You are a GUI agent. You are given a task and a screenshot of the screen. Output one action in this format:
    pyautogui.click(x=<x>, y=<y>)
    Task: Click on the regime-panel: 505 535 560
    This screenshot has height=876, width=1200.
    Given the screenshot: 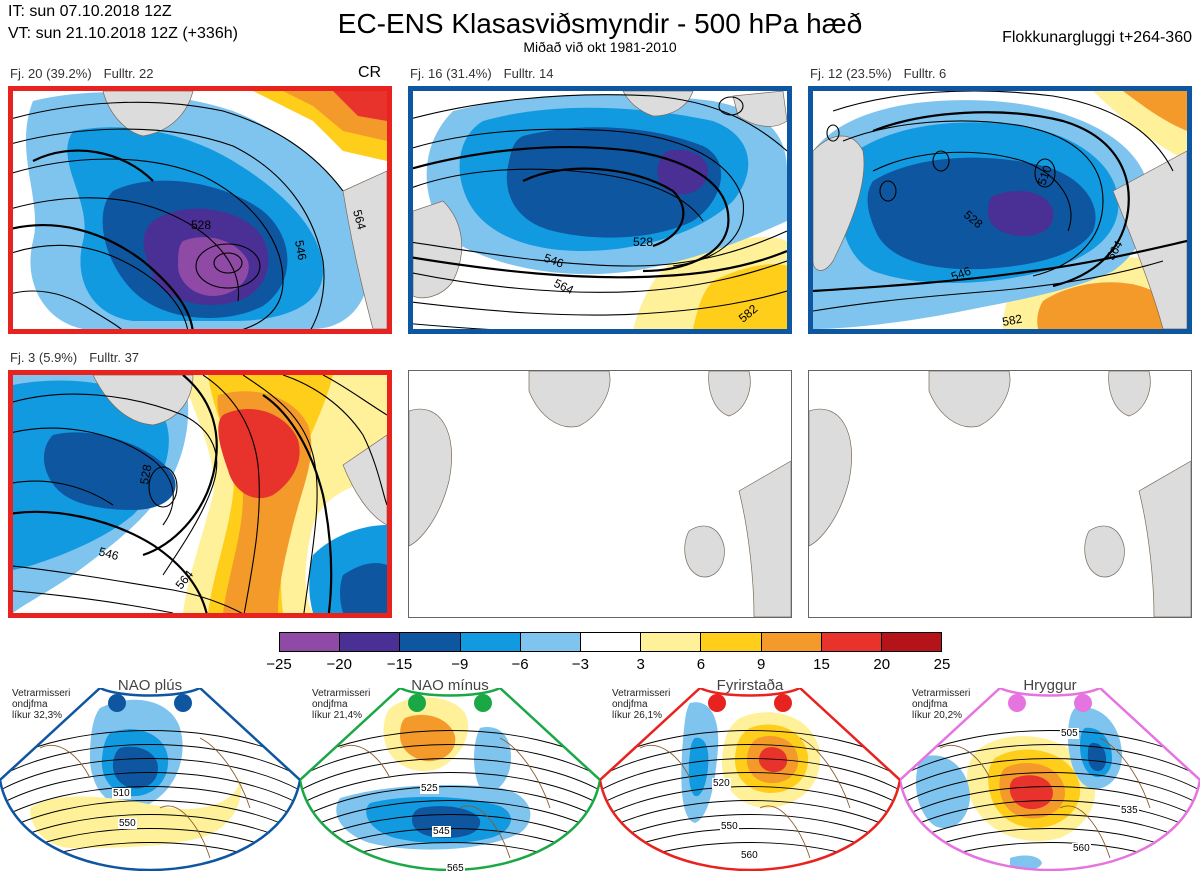 What is the action you would take?
    pyautogui.click(x=1049, y=779)
    